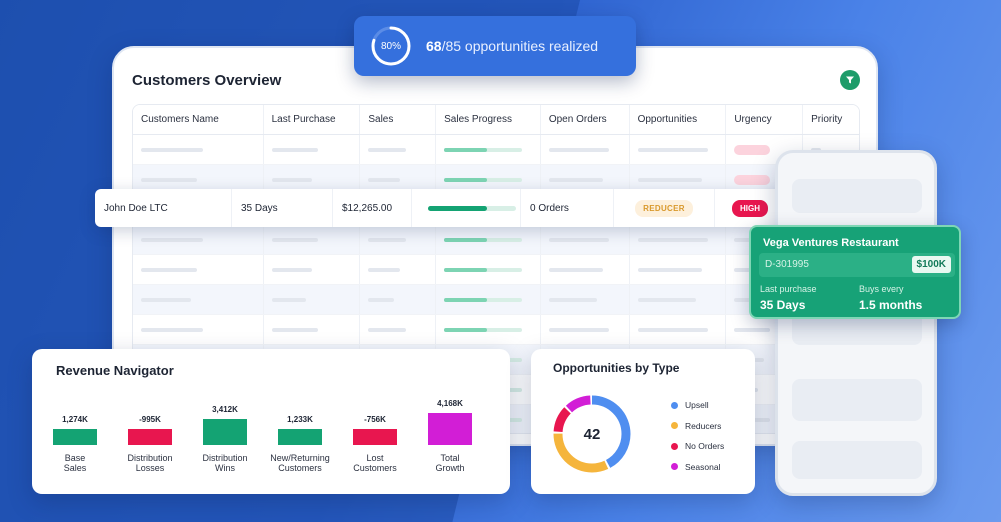  Describe the element at coordinates (697, 426) in the screenshot. I see `legend-item: Reducers` at that location.